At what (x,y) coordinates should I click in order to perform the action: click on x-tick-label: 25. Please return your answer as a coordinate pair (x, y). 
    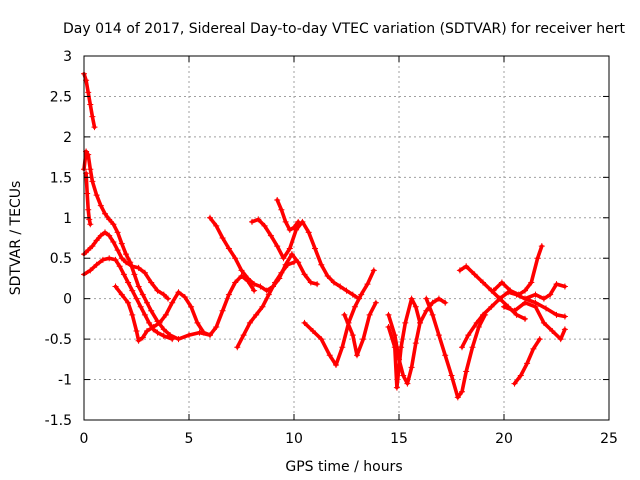
    Looking at the image, I should click on (609, 439).